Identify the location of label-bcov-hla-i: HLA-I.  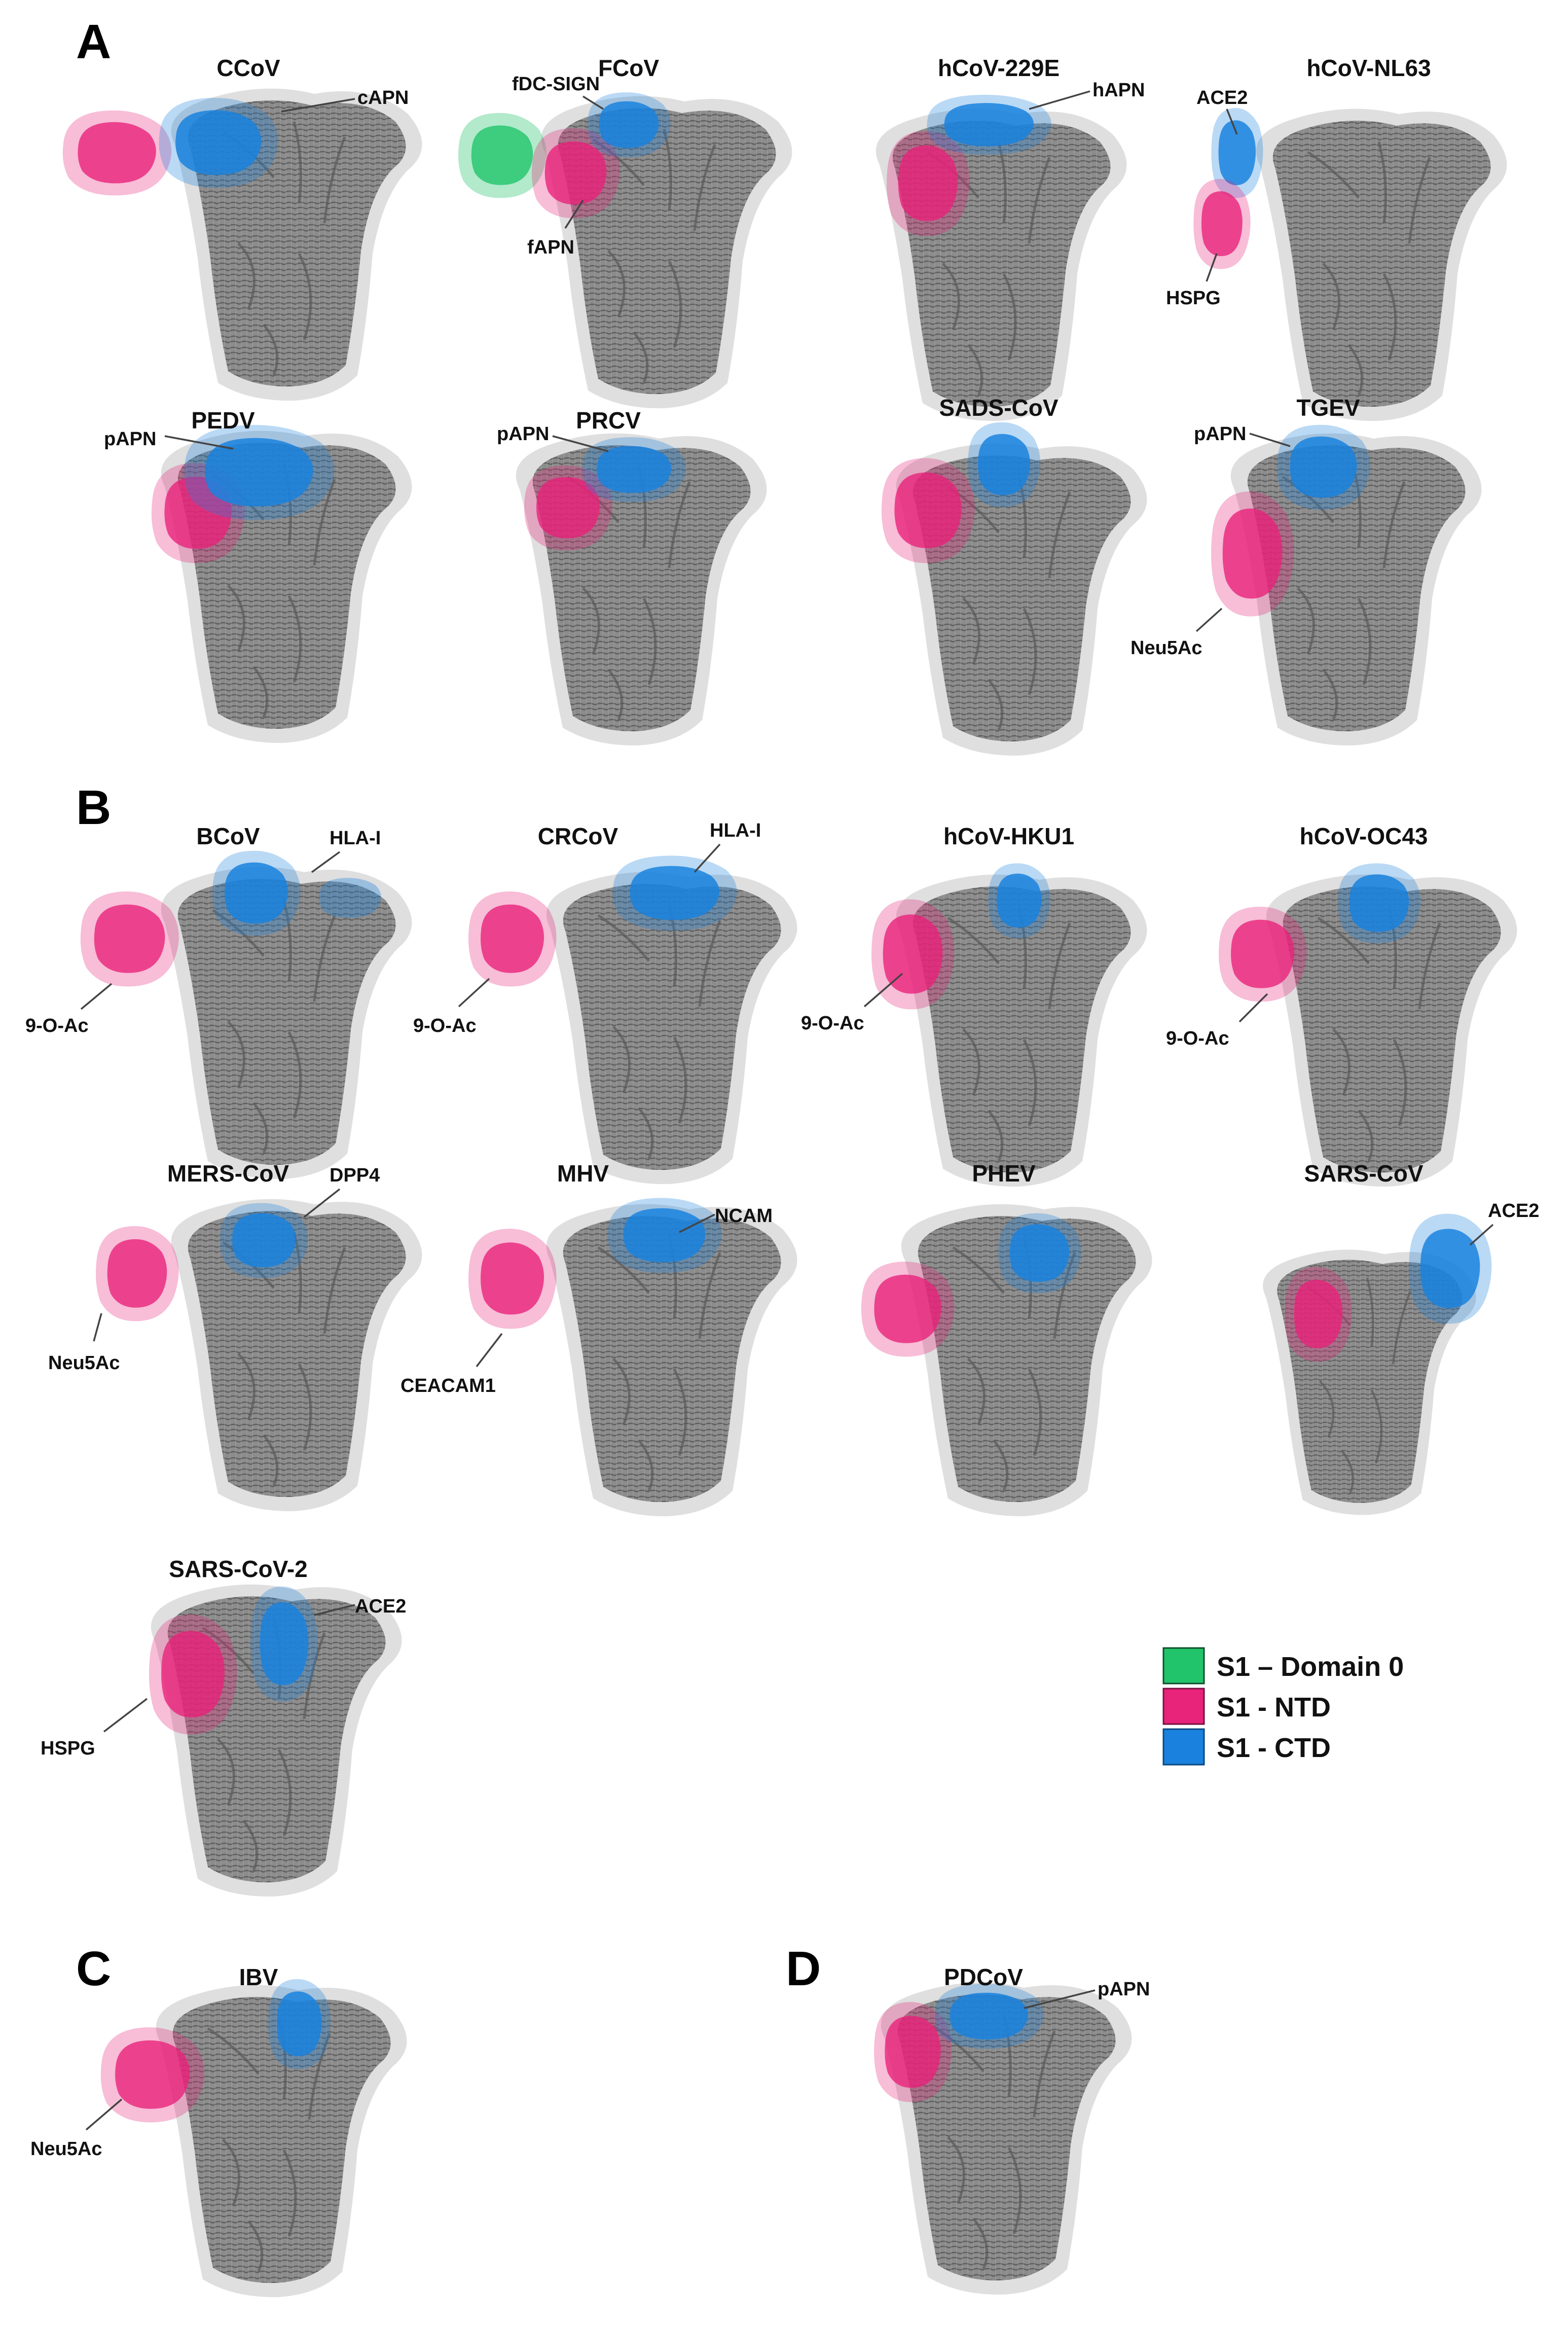
(355, 838).